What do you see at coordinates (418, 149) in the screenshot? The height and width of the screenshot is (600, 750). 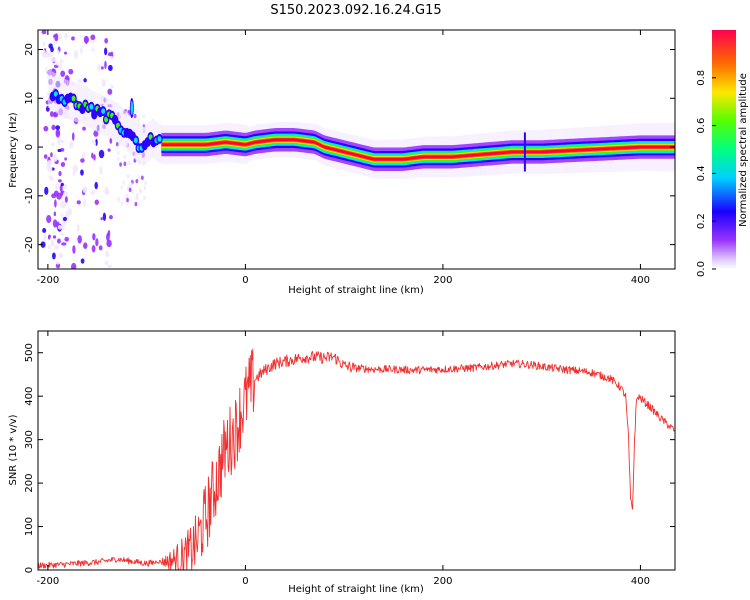 I see `spectrogram-ridge-band` at bounding box center [418, 149].